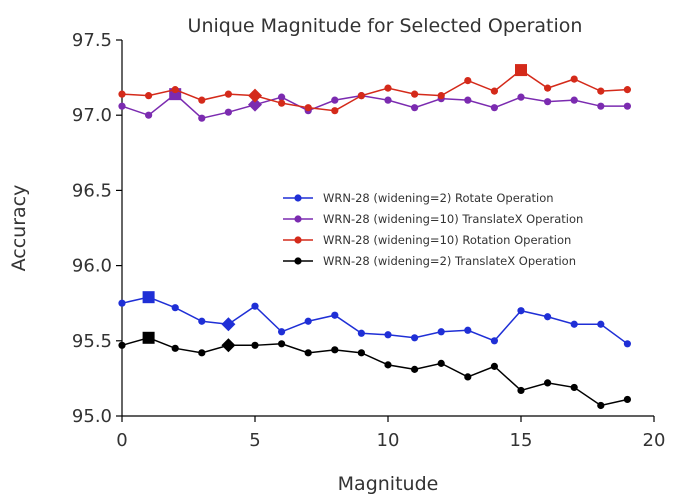 Image resolution: width=679 pixels, height=501 pixels. What do you see at coordinates (92, 416) in the screenshot?
I see `y-tick-label: 95.0` at bounding box center [92, 416].